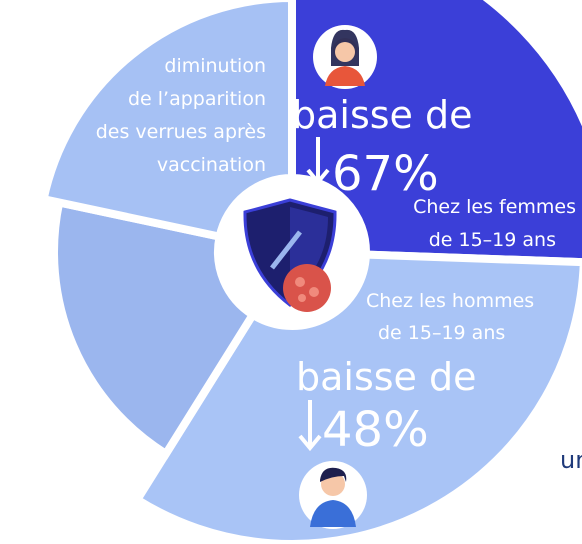 The height and width of the screenshot is (544, 582). What do you see at coordinates (197, 99) in the screenshot?
I see `description-line: de l’apparition` at bounding box center [197, 99].